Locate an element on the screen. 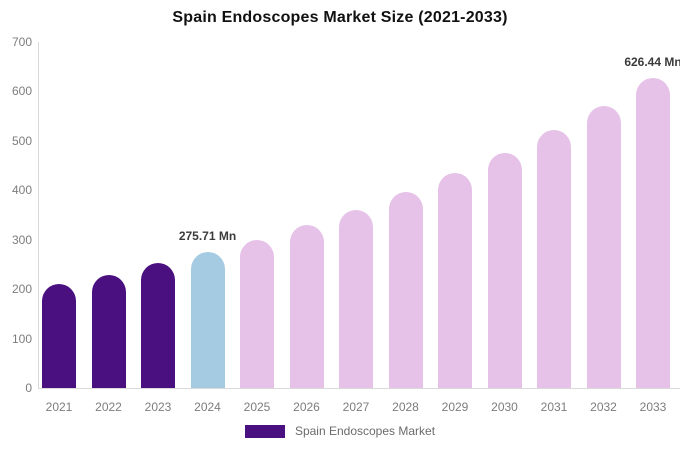 This screenshot has width=680, height=450. y-tick-label: 700 is located at coordinates (21, 42).